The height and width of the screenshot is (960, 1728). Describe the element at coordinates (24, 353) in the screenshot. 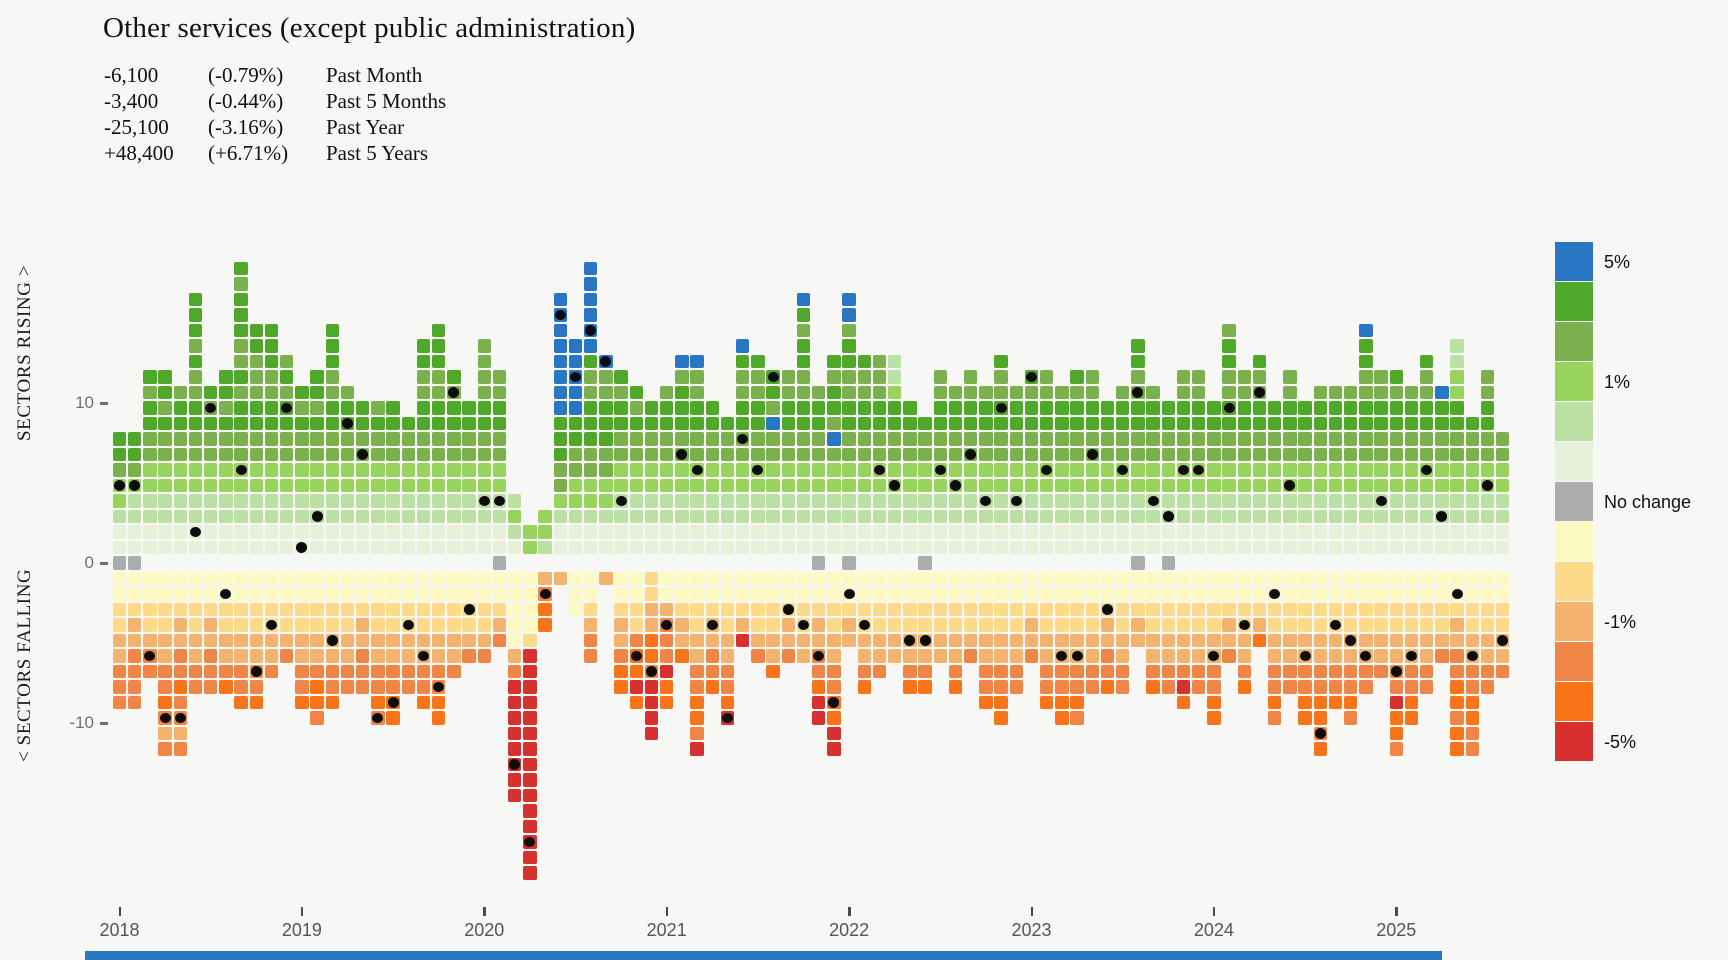

I see `y-axis-label-rising: SECTORS RISING >` at that location.